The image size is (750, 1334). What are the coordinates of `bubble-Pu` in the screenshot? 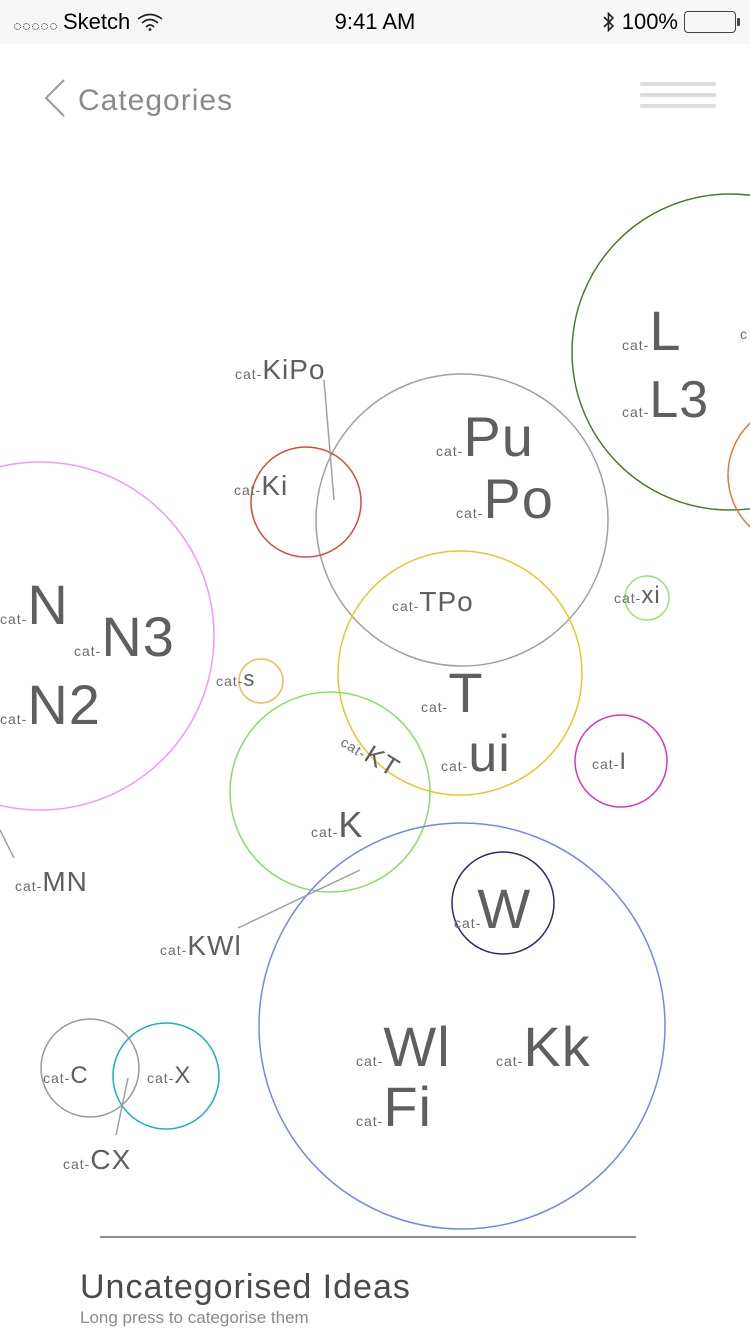 It's located at (462, 520).